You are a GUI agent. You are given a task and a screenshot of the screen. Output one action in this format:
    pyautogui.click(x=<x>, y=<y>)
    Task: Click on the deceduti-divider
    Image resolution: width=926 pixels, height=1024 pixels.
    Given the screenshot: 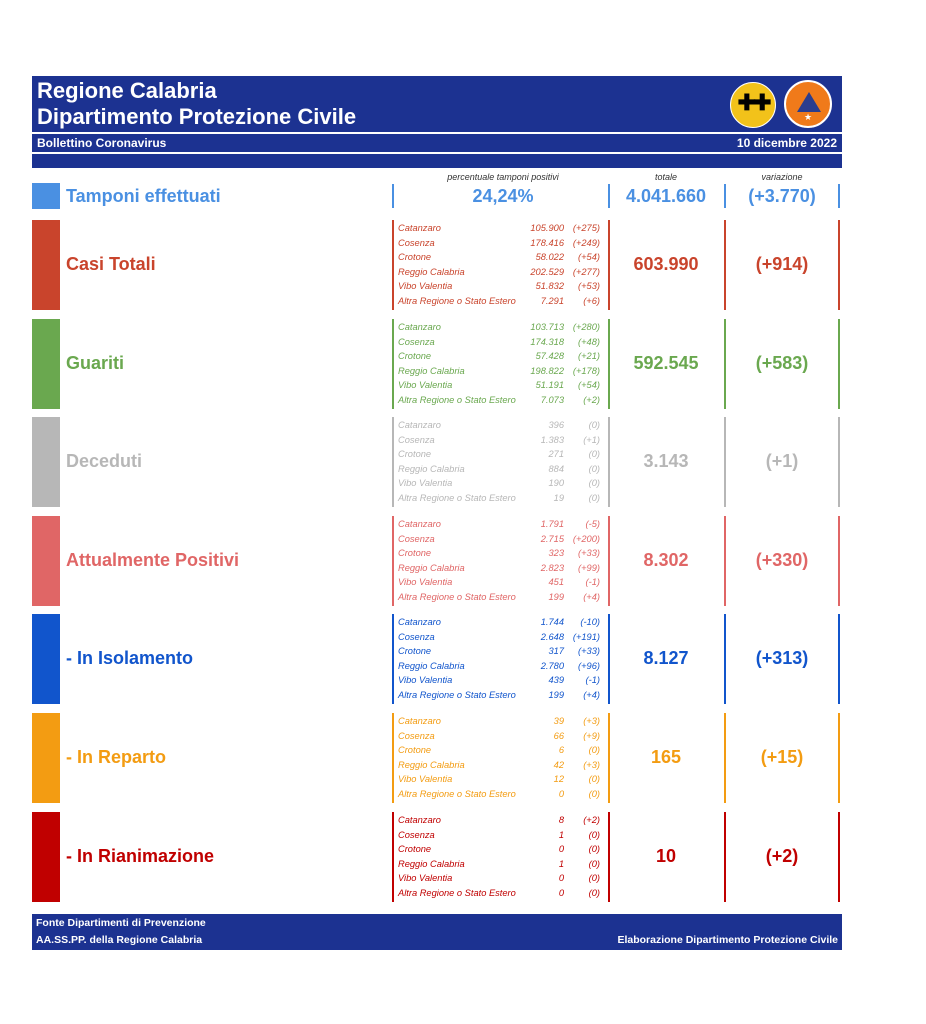 What is the action you would take?
    pyautogui.click(x=393, y=462)
    